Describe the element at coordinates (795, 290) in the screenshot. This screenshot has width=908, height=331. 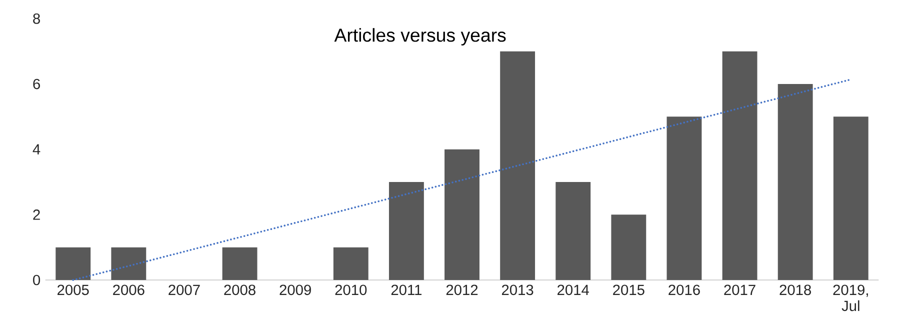
I see `x-tick-label: 2018` at that location.